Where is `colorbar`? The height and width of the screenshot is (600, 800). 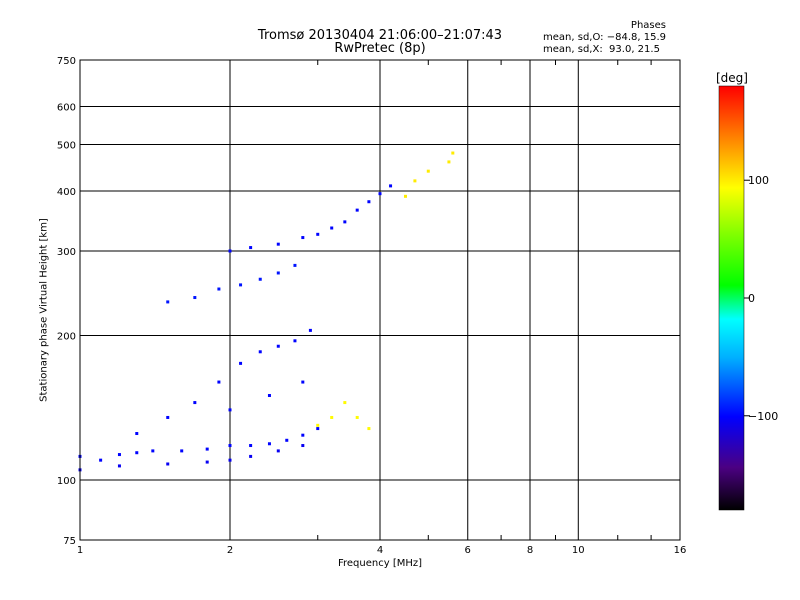 colorbar is located at coordinates (731, 298).